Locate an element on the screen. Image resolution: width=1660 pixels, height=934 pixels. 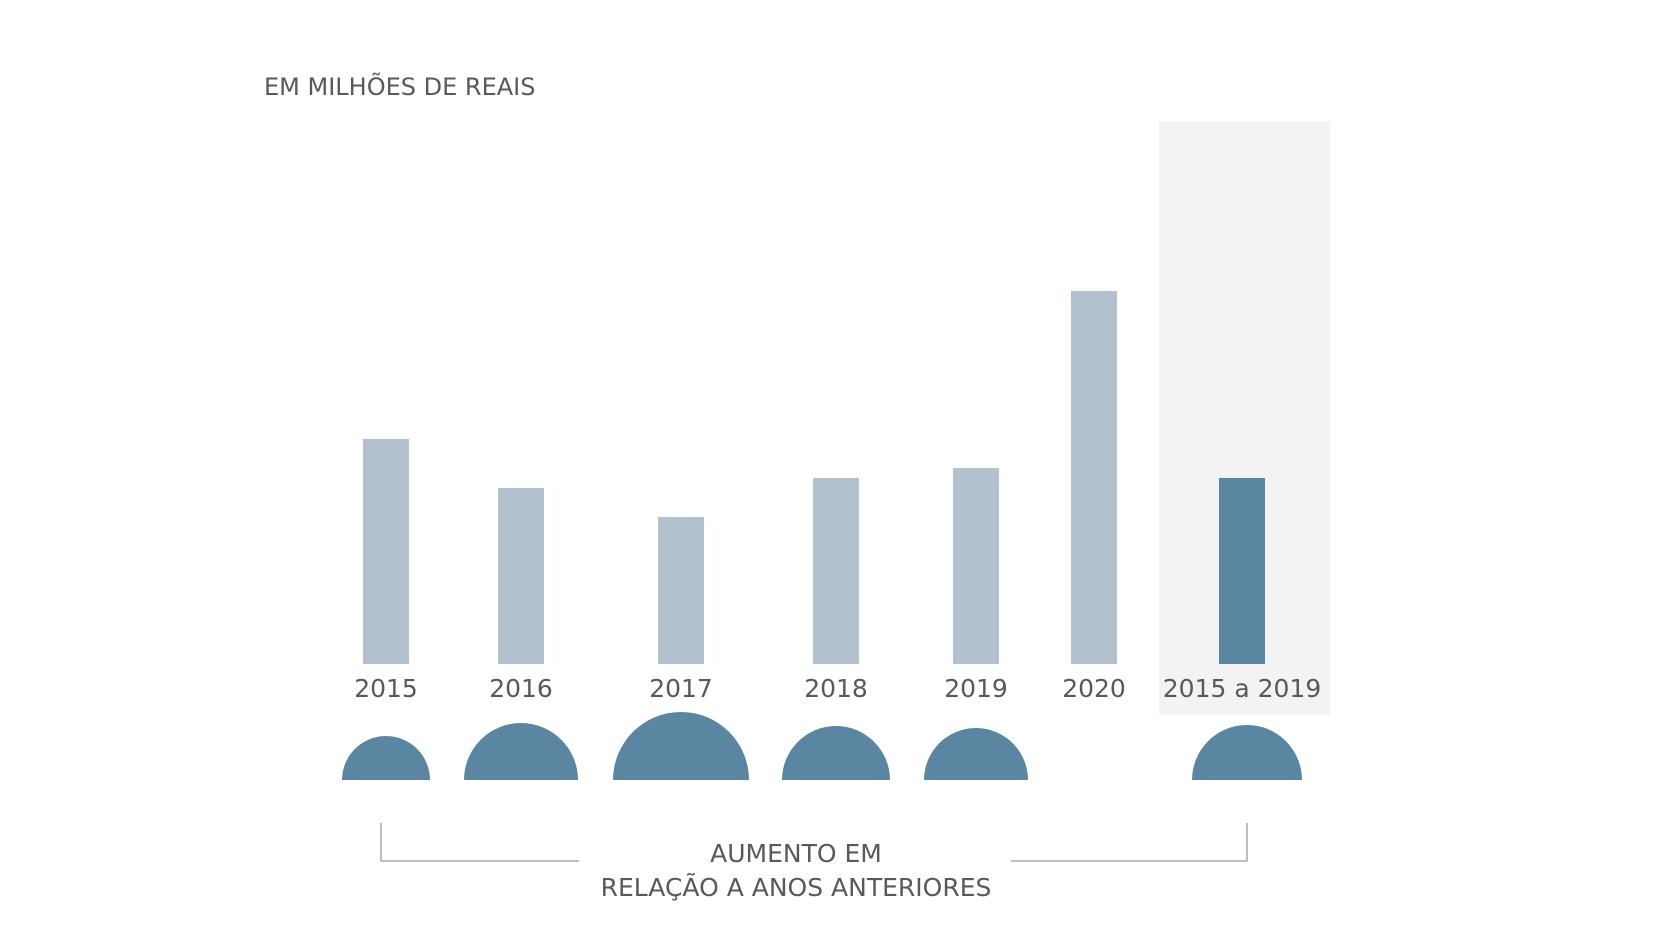
tick-label-2017: 2017 is located at coordinates (681, 688).